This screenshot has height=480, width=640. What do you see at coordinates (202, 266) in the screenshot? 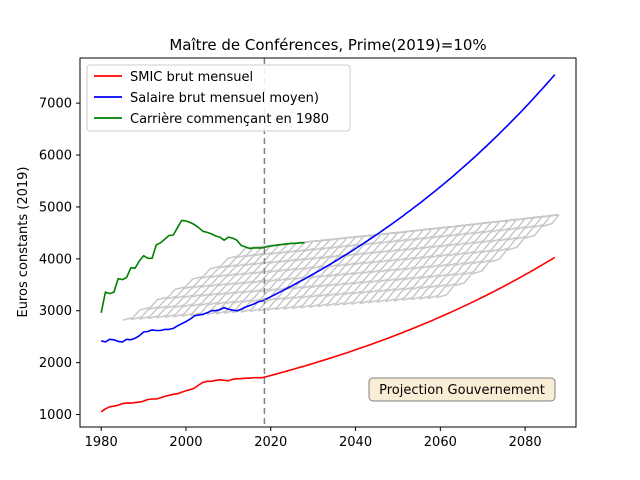
I see `carriere-line` at bounding box center [202, 266].